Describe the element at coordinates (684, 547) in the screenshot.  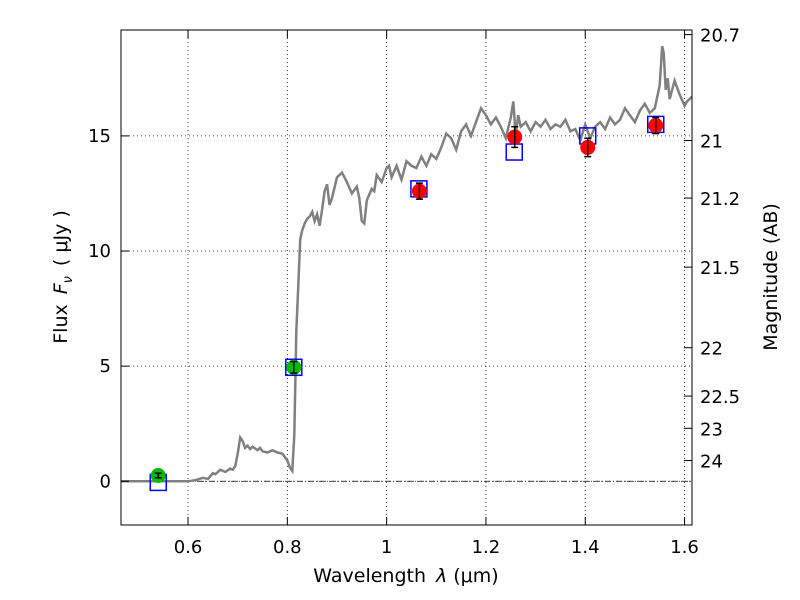
I see `x-tick-label: 1.6` at that location.